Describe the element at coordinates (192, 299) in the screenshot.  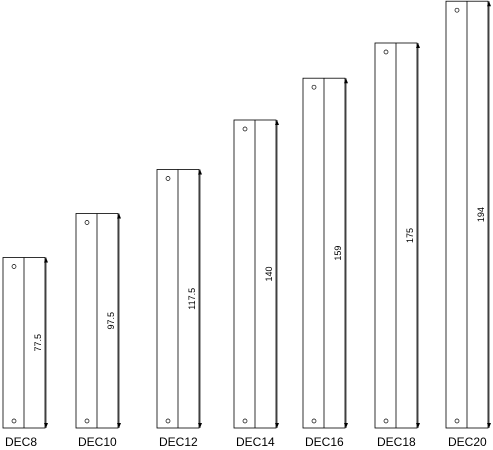
I see `dimension-label: 117.5` at that location.